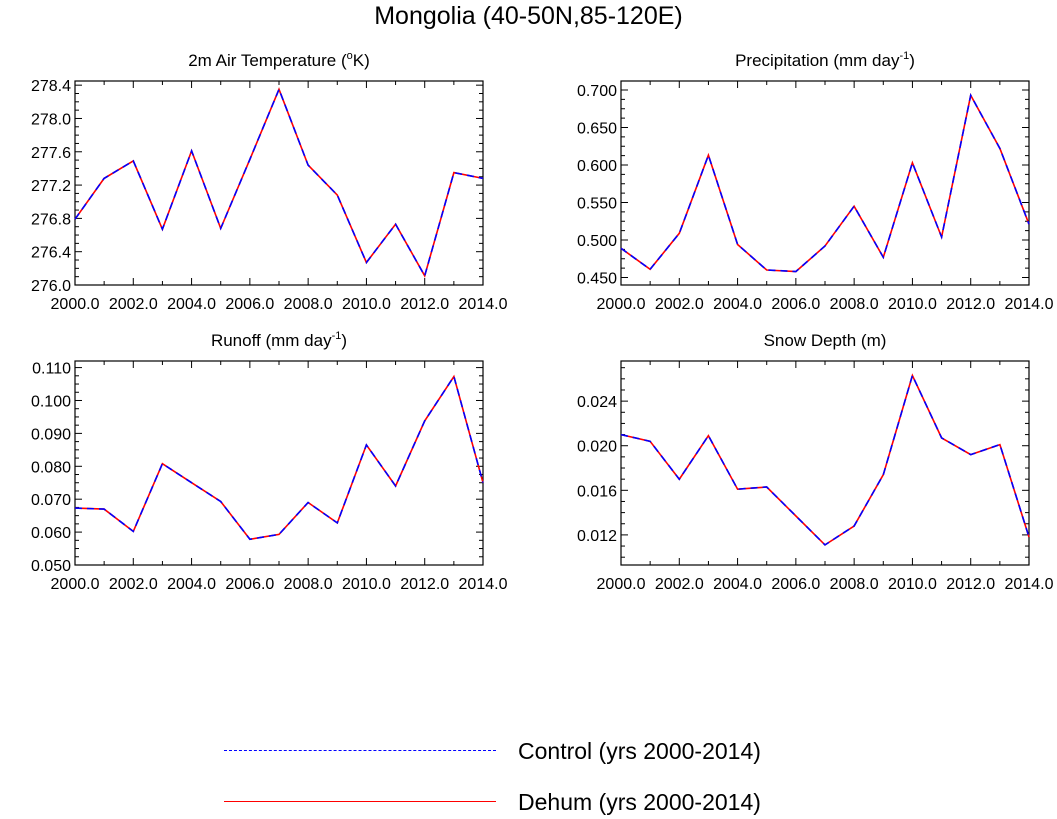 The image size is (1057, 819). I want to click on y-tick-label: 276.4, so click(51, 253).